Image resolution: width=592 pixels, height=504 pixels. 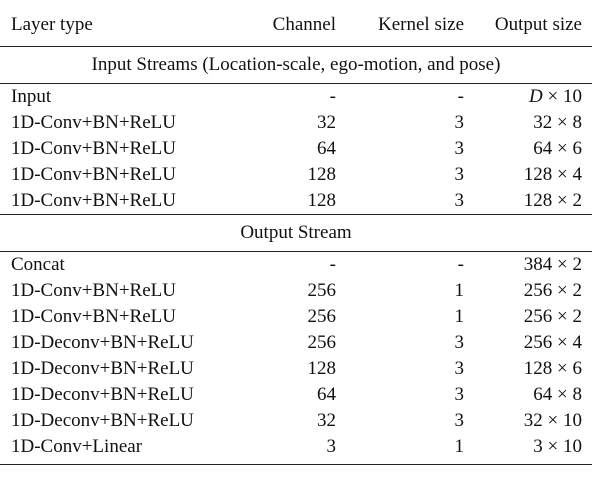 I want to click on table-row: 1D-Conv+Linear 3 1 3 × 10, so click(x=296, y=449).